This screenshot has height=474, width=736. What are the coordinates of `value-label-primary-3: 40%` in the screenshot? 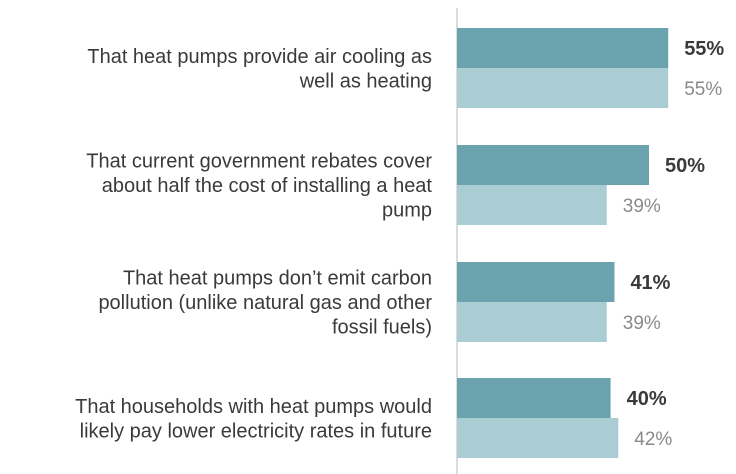 It's located at (647, 399).